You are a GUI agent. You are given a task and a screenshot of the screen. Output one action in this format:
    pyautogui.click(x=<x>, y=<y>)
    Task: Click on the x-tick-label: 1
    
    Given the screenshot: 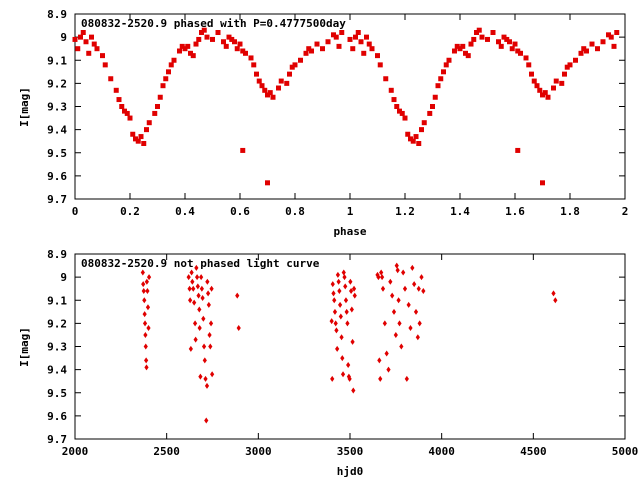 What is the action you would take?
    pyautogui.click(x=350, y=211)
    